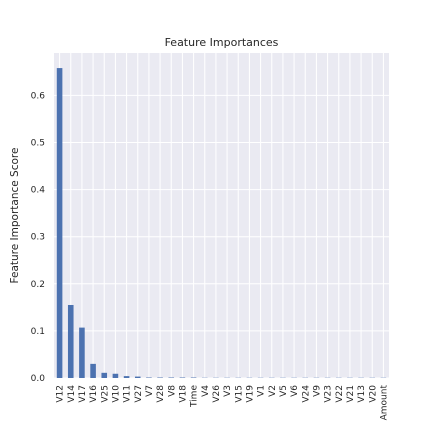  What do you see at coordinates (262, 391) in the screenshot?
I see `x-tick-label: V1` at bounding box center [262, 391].